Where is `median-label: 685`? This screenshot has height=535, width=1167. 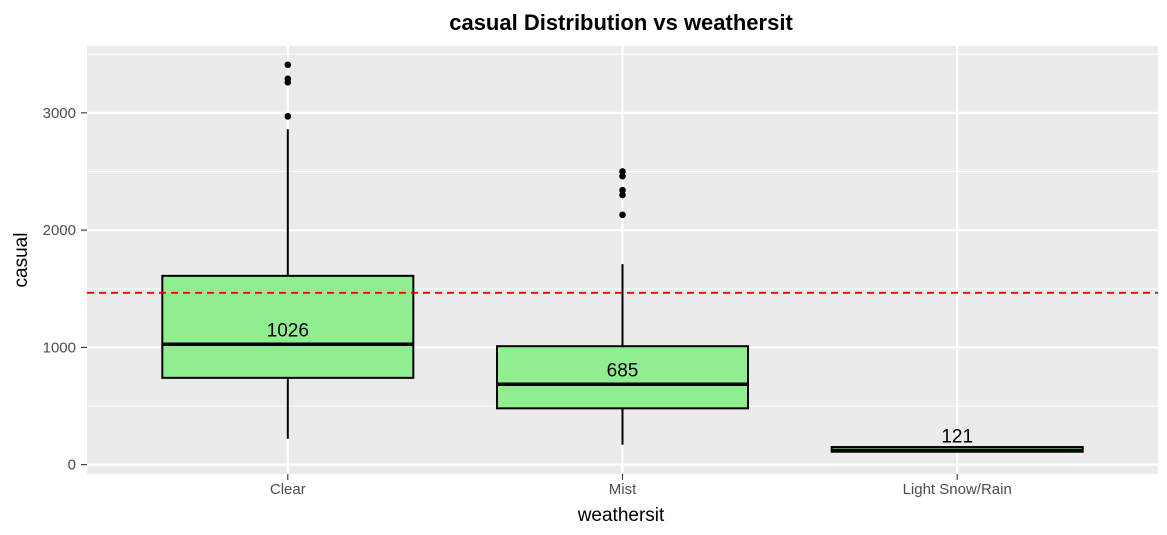
median-label: 685 is located at coordinates (623, 370).